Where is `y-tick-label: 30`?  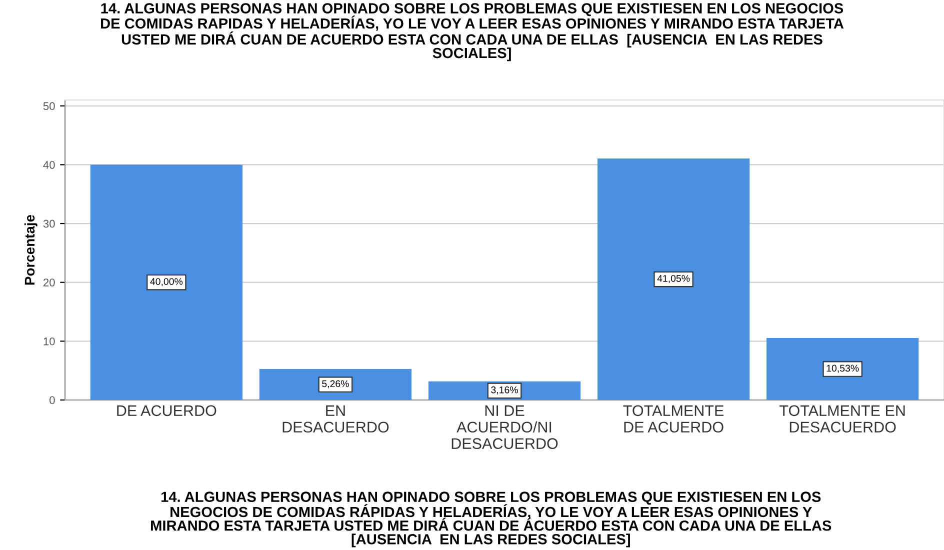 y-tick-label: 30 is located at coordinates (49, 224).